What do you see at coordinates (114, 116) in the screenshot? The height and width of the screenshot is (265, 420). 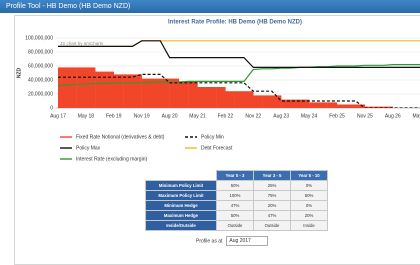 I see `x-tick-label: Feb 19` at bounding box center [114, 116].